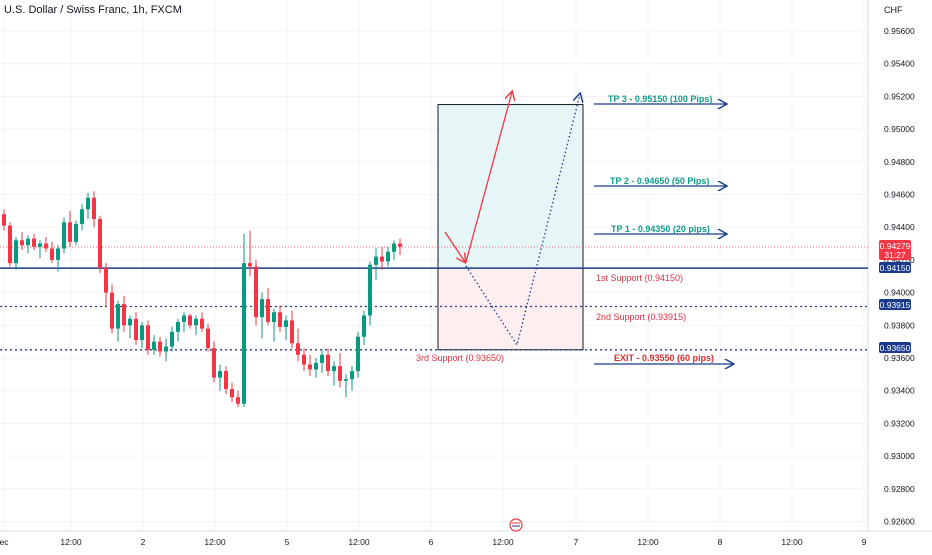 The width and height of the screenshot is (932, 555). What do you see at coordinates (93, 10) in the screenshot?
I see `chart-title: U.S. Dollar / Swiss Franc, 1h, FXCM` at bounding box center [93, 10].